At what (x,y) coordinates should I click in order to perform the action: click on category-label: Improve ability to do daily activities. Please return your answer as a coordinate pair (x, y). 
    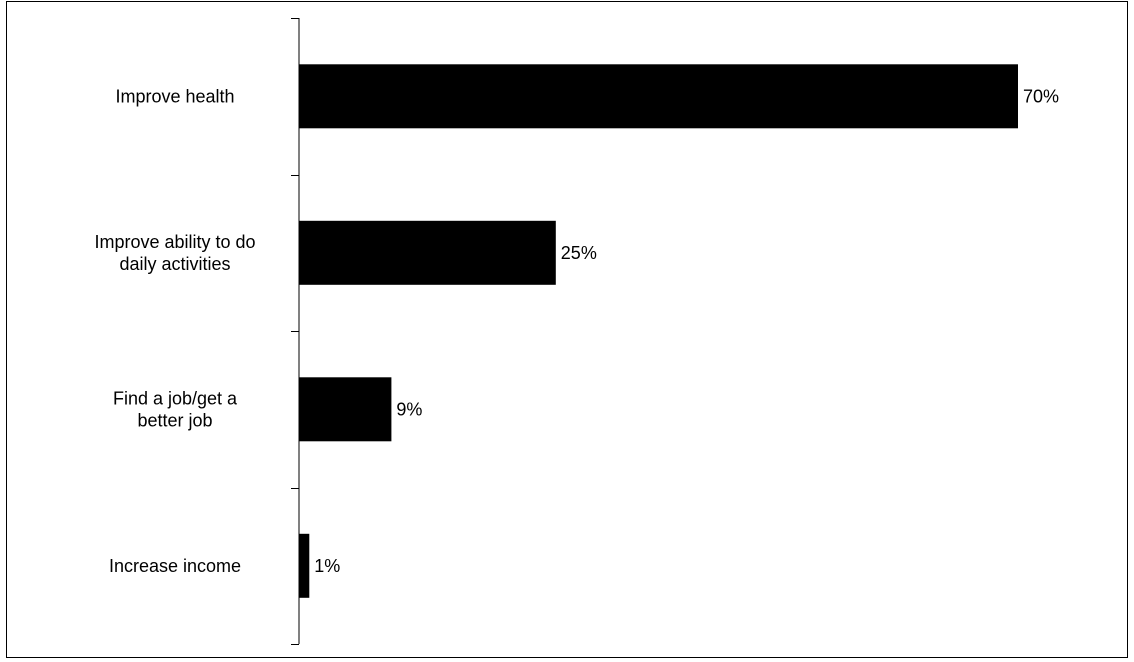
    Looking at the image, I should click on (174, 253).